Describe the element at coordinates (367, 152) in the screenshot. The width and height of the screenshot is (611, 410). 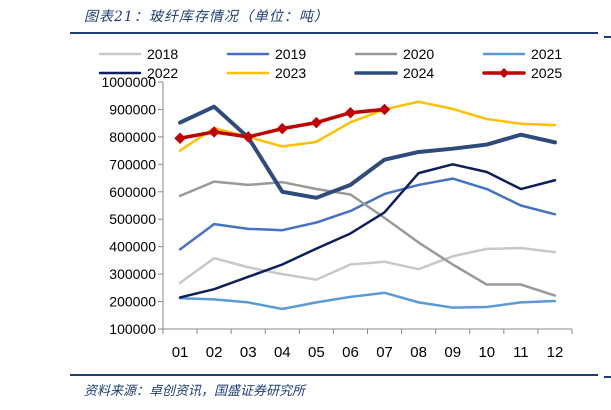
I see `series-line-2024` at that location.